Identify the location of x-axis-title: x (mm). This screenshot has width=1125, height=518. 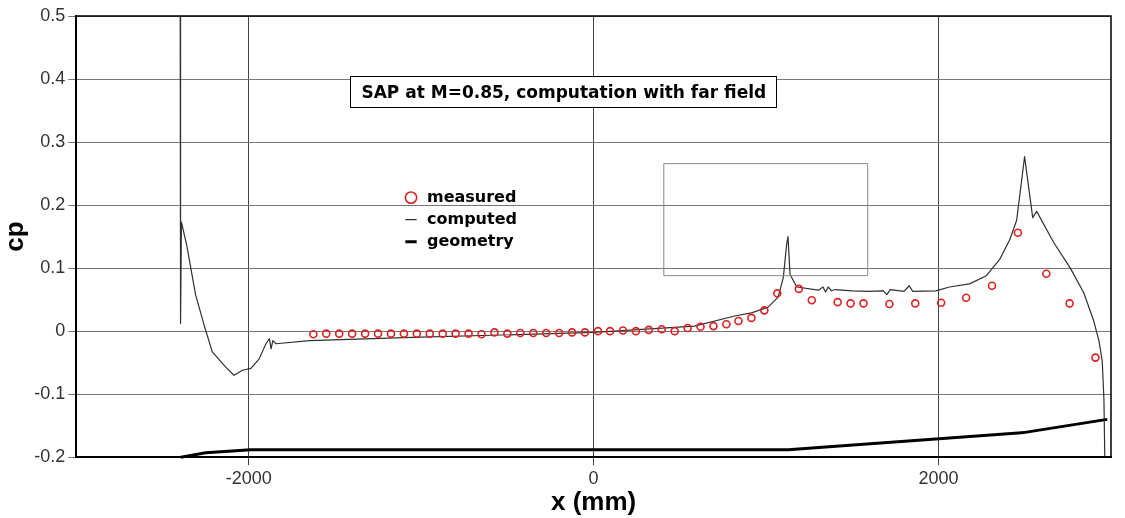
(593, 500).